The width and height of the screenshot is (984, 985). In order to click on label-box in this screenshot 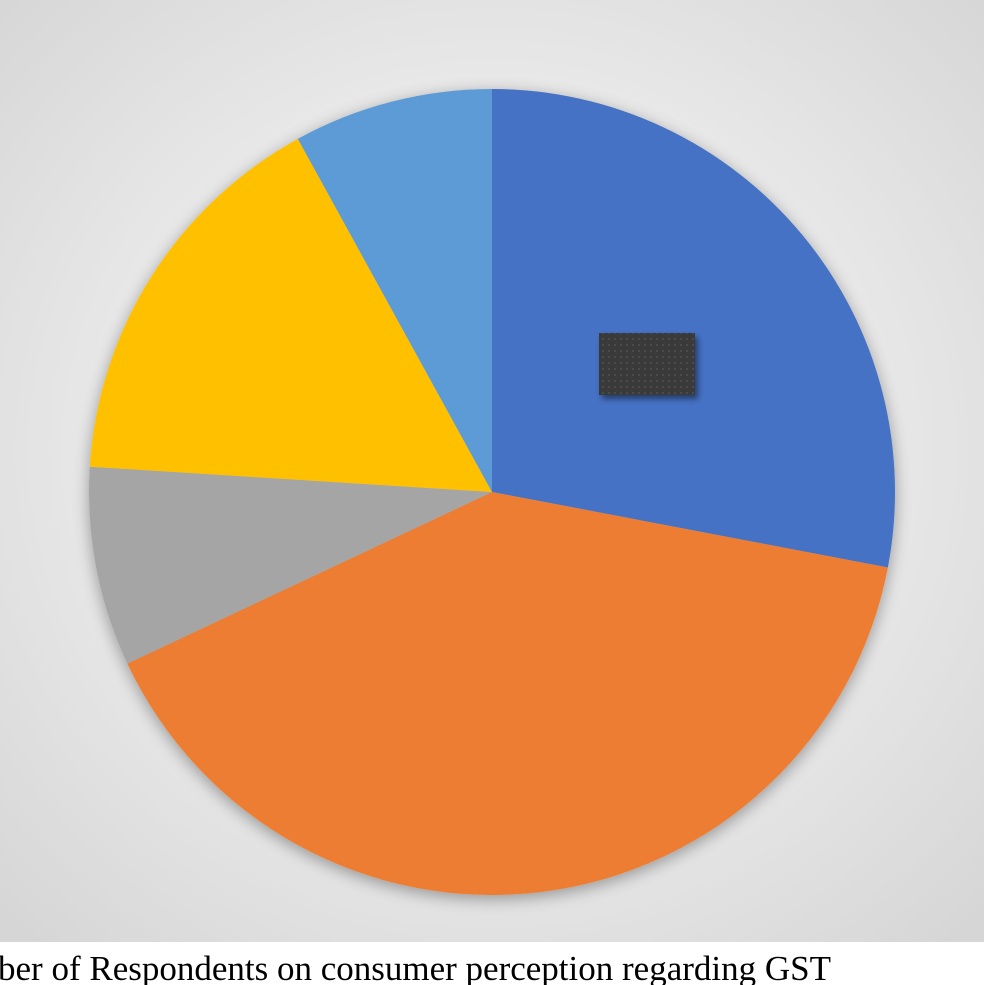, I will do `click(647, 364)`.